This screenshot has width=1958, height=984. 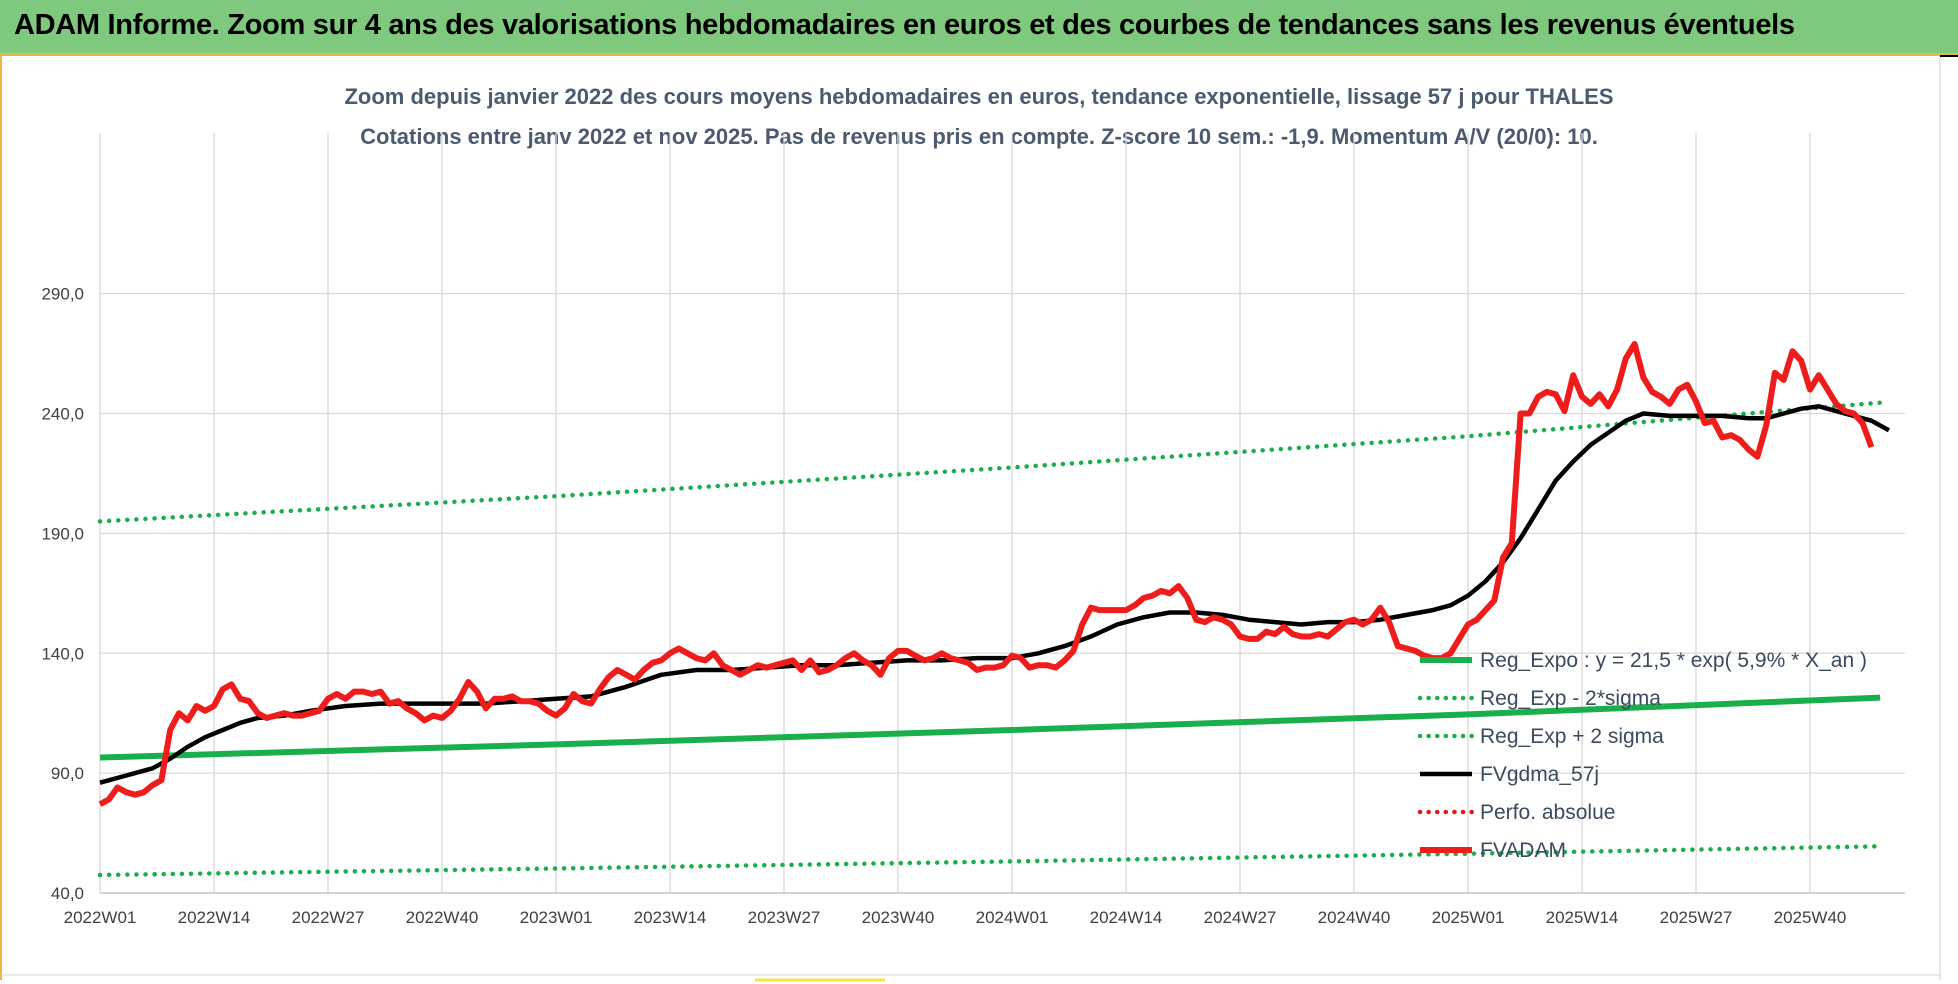 I want to click on x-tick-label: 2022W01, so click(x=100, y=917).